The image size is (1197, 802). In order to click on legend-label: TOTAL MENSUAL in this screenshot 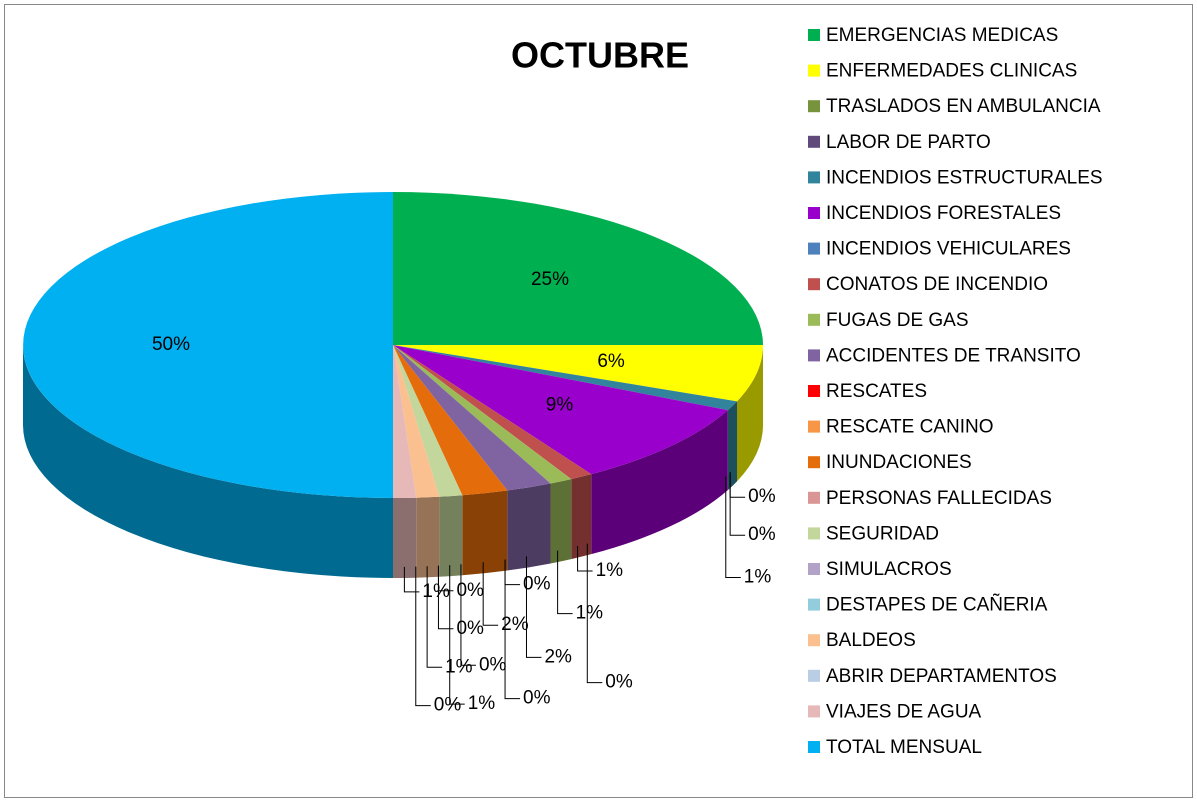, I will do `click(904, 747)`.